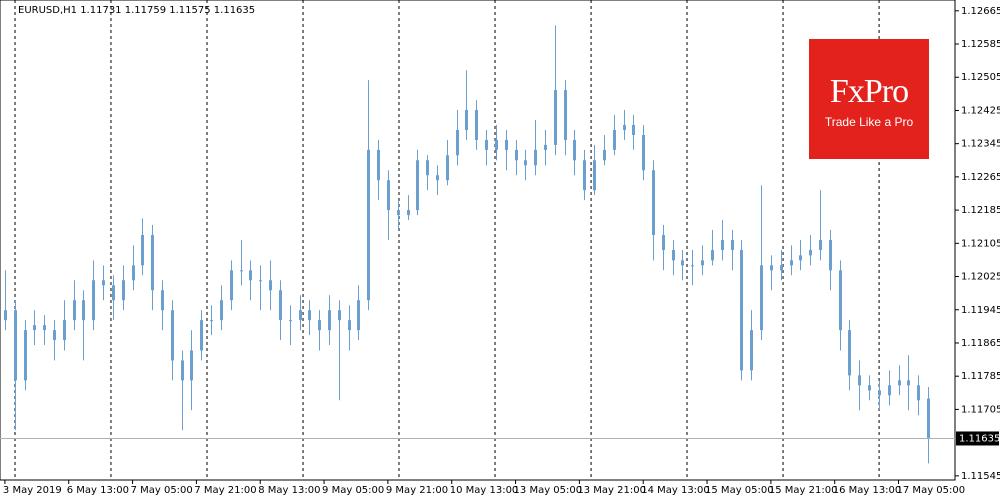  Describe the element at coordinates (162, 490) in the screenshot. I see `x-tick-label: 7 May 05:00` at that location.